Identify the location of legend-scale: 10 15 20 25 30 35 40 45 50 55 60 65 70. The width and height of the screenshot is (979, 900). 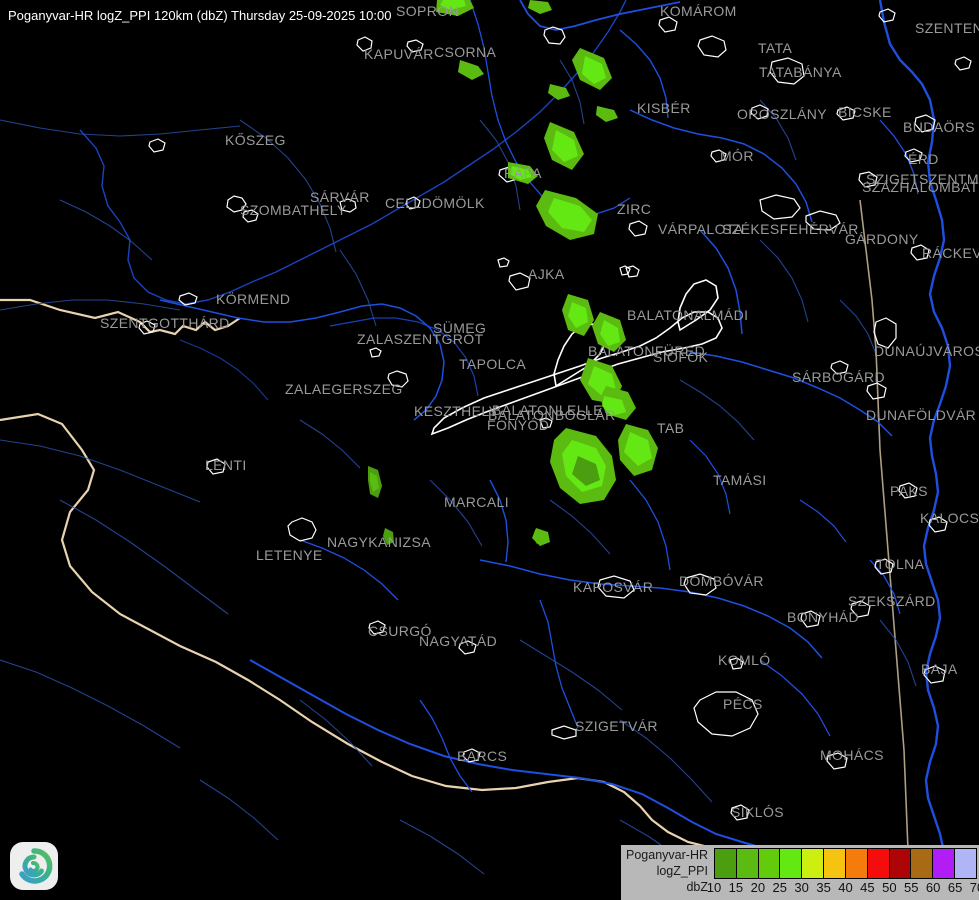
(843, 871).